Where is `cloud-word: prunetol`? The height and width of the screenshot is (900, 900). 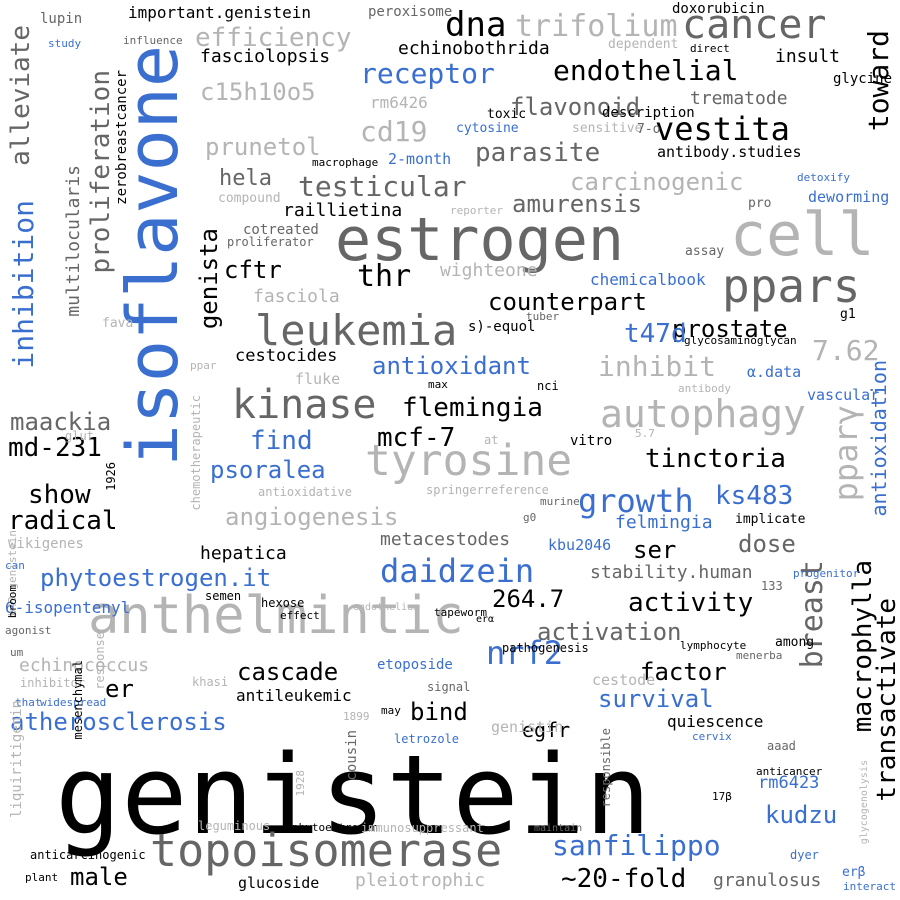
cloud-word: prunetol is located at coordinates (263, 147).